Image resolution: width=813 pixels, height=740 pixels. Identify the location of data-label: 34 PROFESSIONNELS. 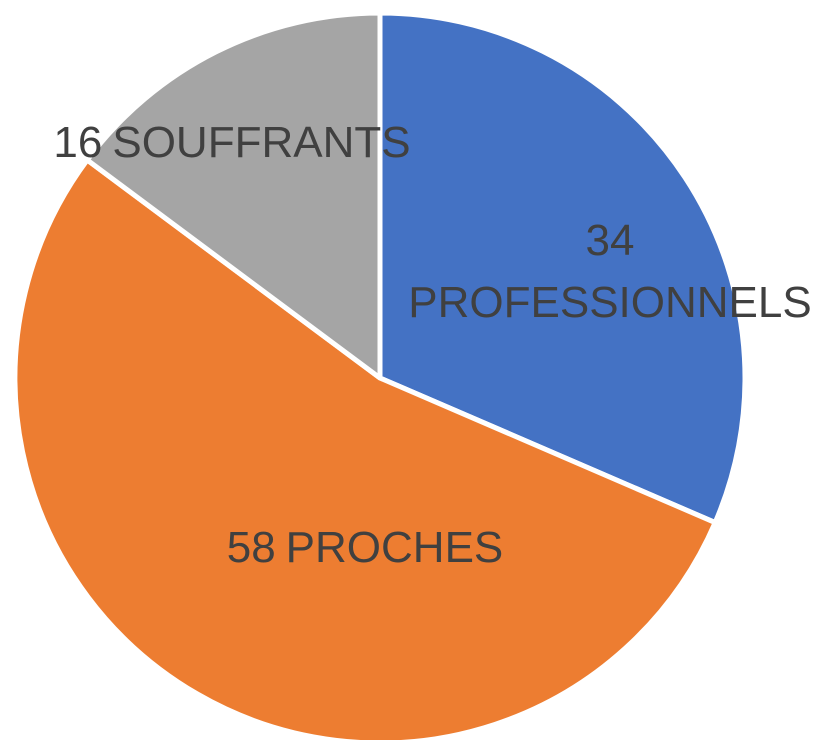
(609, 271).